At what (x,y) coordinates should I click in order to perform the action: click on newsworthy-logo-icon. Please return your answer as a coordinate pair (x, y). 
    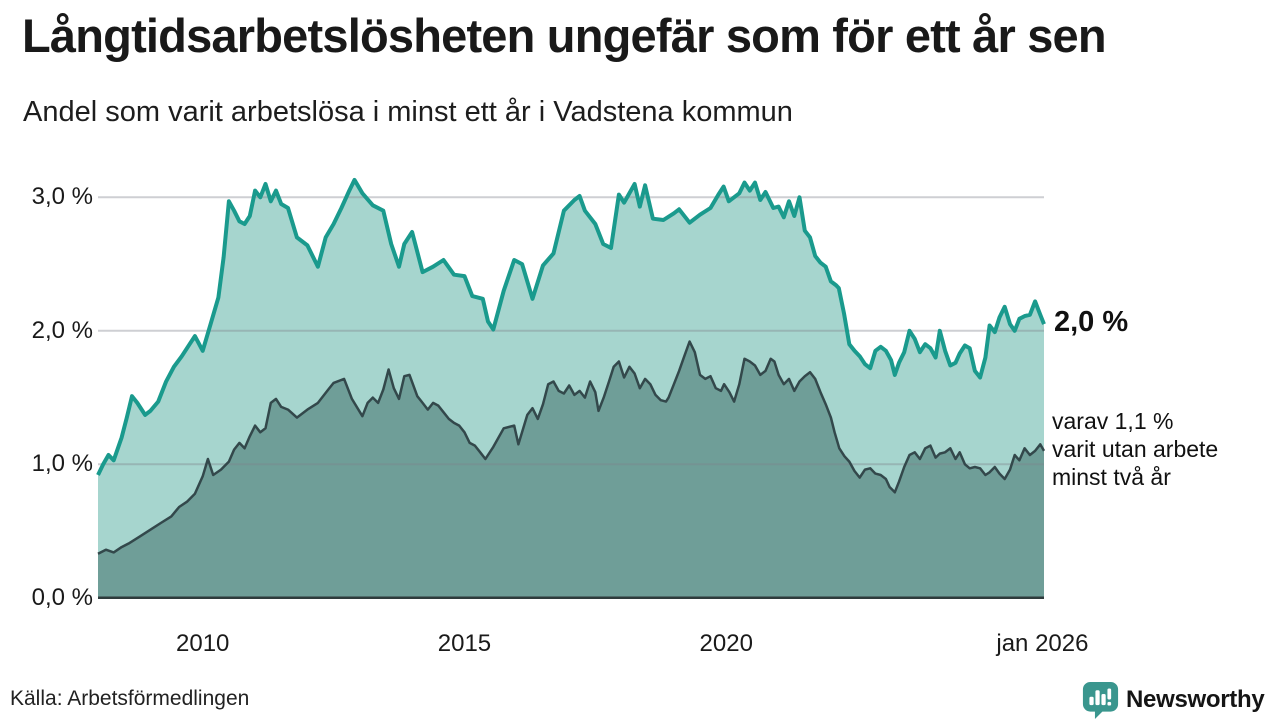
    Looking at the image, I should click on (1100, 700).